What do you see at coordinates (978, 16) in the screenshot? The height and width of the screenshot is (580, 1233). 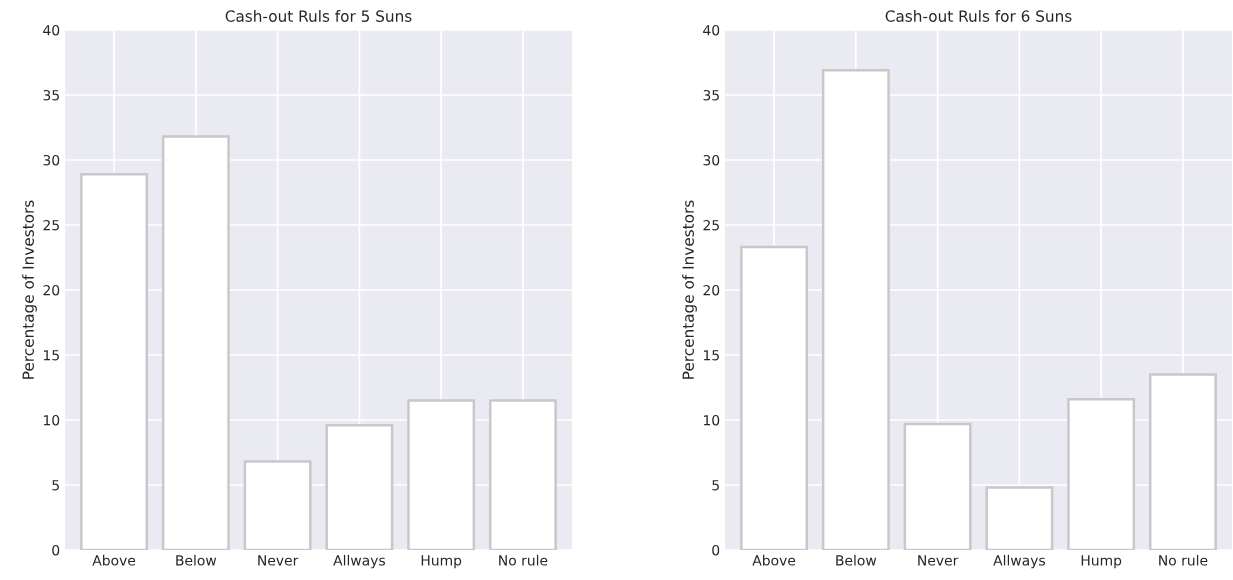 I see `chart-title: Cash-out Ruls for 6 Suns` at bounding box center [978, 16].